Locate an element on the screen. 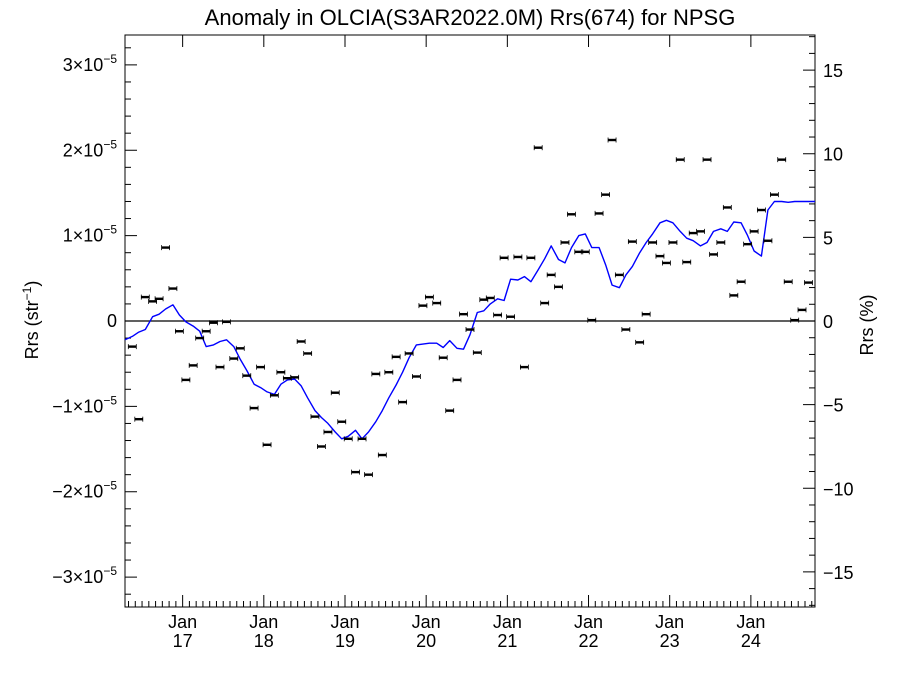 This screenshot has height=680, width=900. y-tick-label: 0 is located at coordinates (112, 321).